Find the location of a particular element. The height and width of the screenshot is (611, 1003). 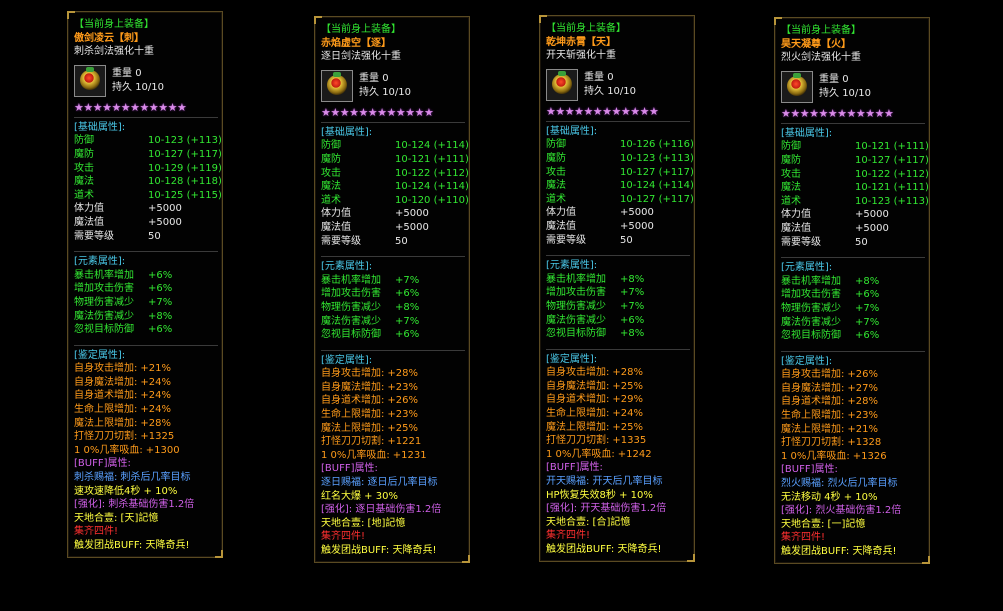

extra-value: 50 is located at coordinates (861, 242).